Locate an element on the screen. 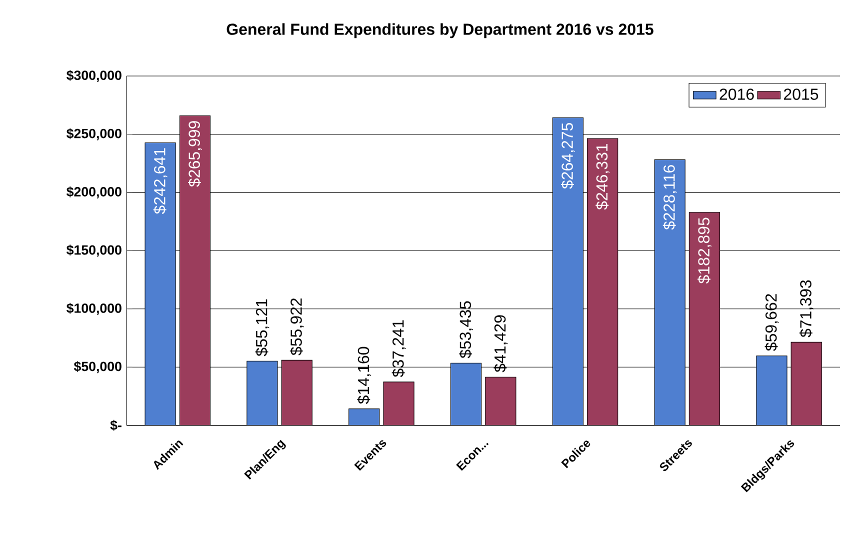 The width and height of the screenshot is (860, 548). y-tick-label: $100,000 is located at coordinates (94, 308).